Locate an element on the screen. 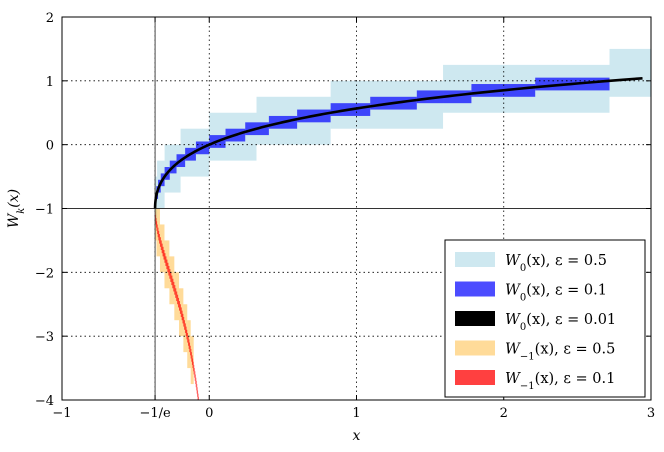  legend-label: W0(x), ε = 0.1 is located at coordinates (556, 293).